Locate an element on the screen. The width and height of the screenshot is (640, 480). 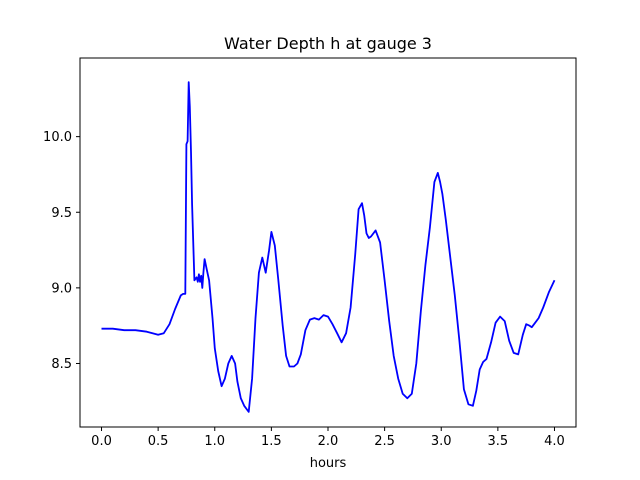
x-axis: 0.0 0.5 1.0 1.5 2.0 2.5 3.0 3.5 4.0 is located at coordinates (328, 438).